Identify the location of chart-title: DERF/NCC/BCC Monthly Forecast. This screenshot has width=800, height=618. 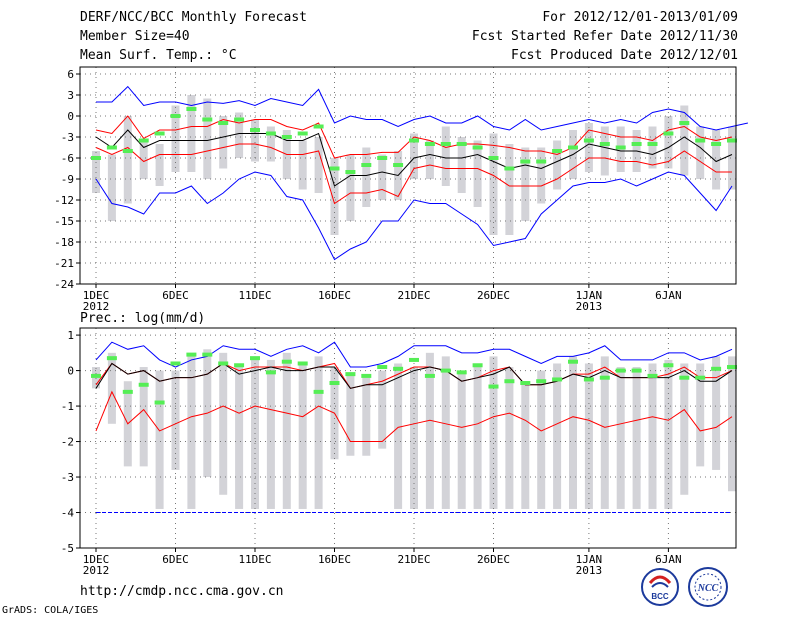
(193, 17).